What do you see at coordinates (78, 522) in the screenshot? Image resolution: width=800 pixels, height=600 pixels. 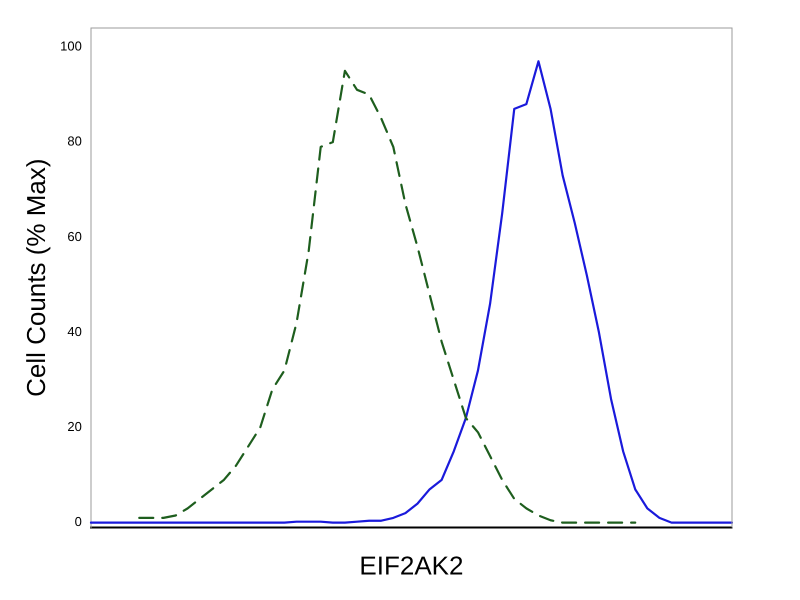 I see `y-tick-label: 0` at bounding box center [78, 522].